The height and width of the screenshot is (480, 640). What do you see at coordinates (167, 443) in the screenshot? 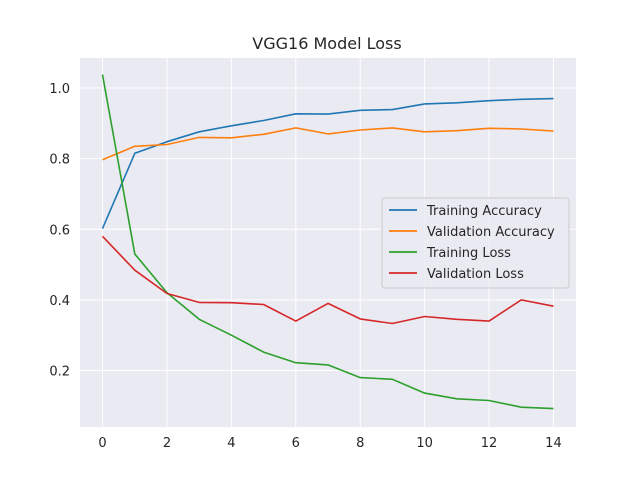
I see `x-tick-label: 2` at bounding box center [167, 443].